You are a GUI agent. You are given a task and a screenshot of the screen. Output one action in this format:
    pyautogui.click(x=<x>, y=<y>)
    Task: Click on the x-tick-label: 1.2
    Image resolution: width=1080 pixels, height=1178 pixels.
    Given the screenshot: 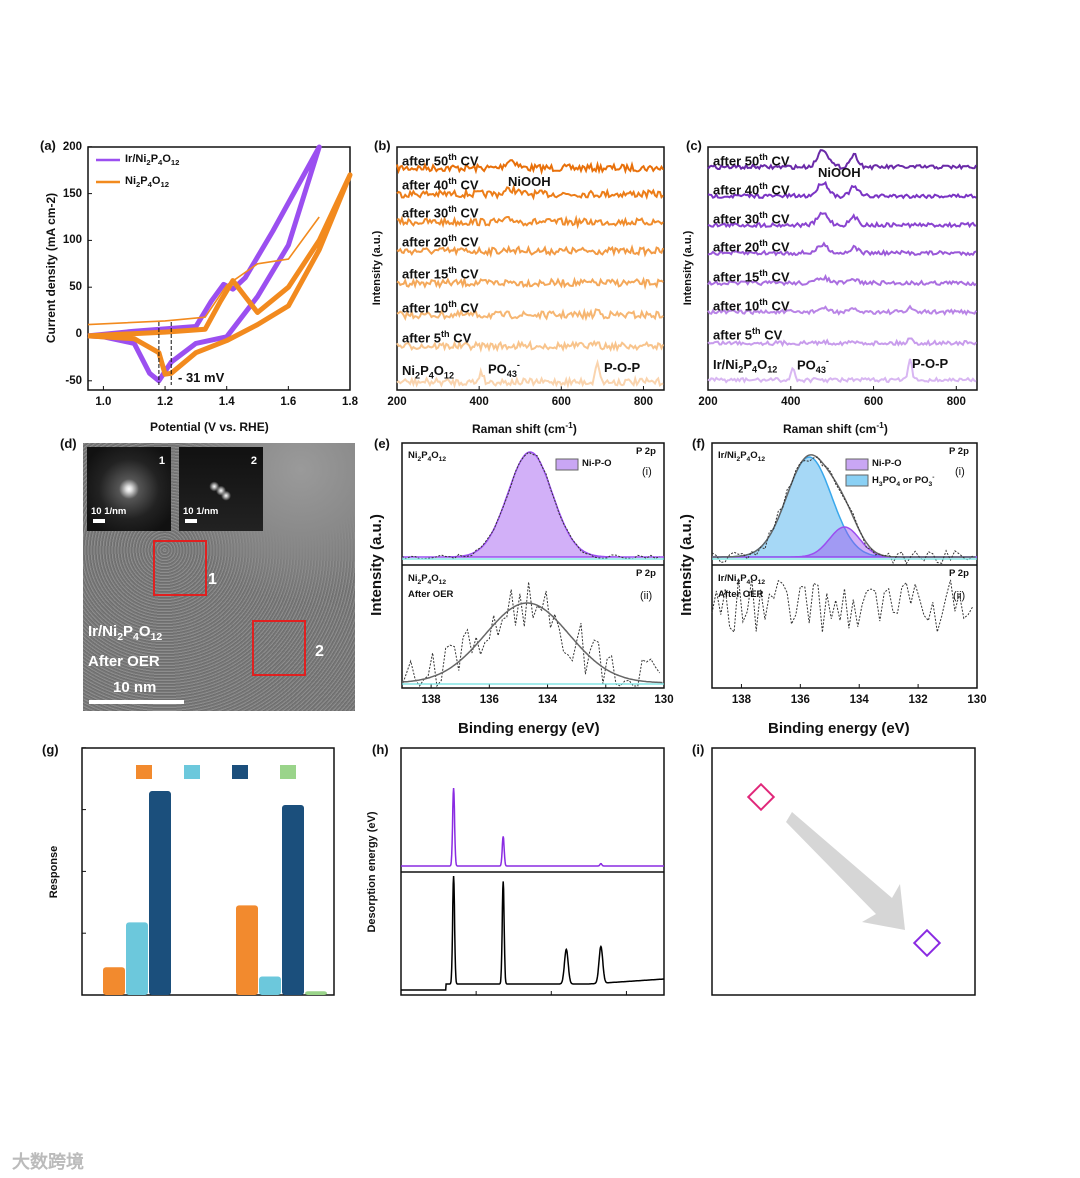 What is the action you would take?
    pyautogui.click(x=165, y=402)
    